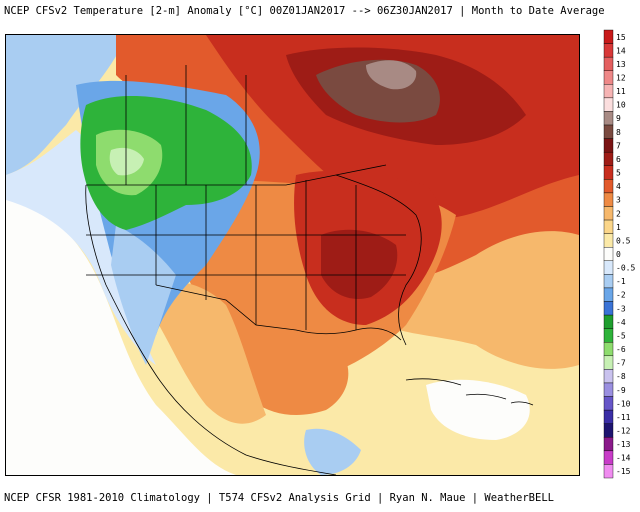 The height and width of the screenshot is (512, 640). What do you see at coordinates (623, 471) in the screenshot?
I see `legend-label: -15` at bounding box center [623, 471].